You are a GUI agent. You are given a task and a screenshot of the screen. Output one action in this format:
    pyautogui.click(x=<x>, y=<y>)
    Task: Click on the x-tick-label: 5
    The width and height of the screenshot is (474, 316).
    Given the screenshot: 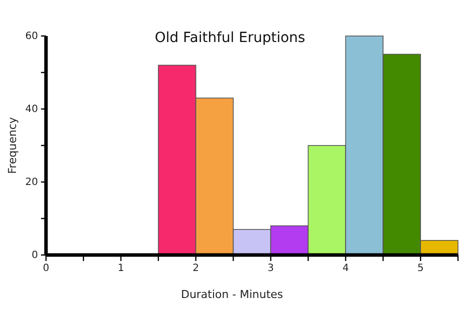 What is the action you would take?
    pyautogui.click(x=420, y=268)
    